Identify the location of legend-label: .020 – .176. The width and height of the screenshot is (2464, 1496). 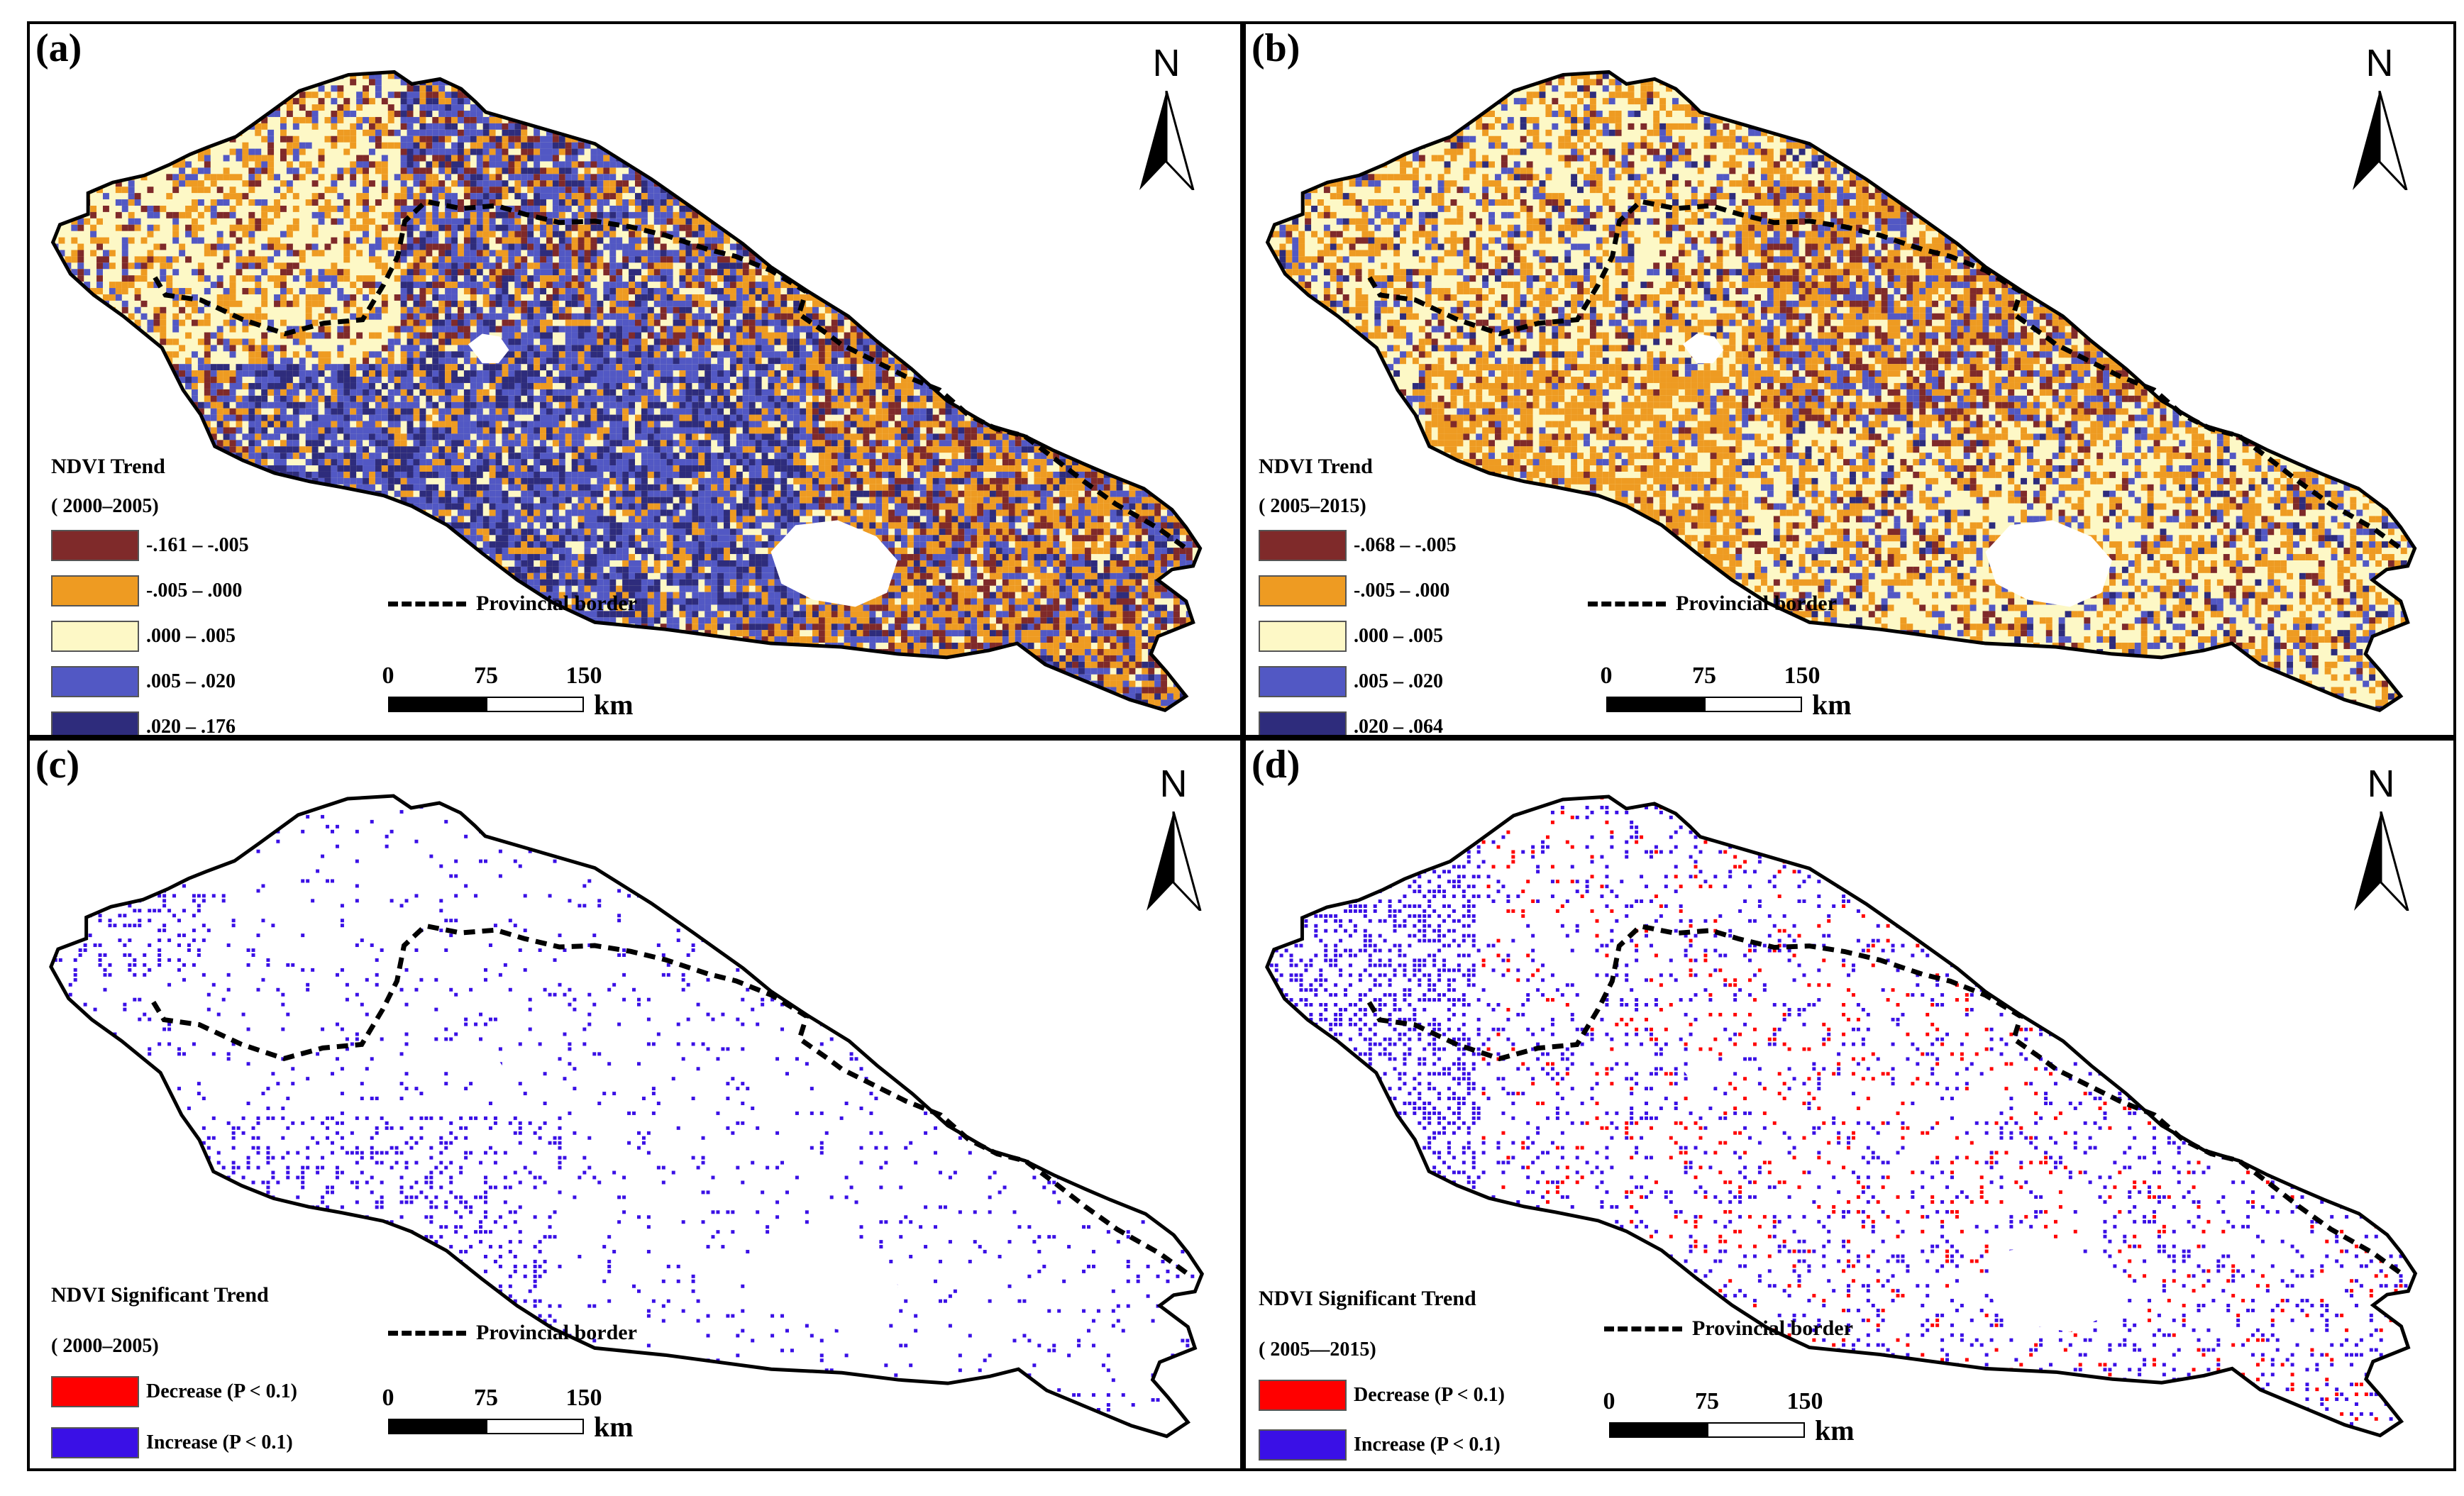
(191, 725).